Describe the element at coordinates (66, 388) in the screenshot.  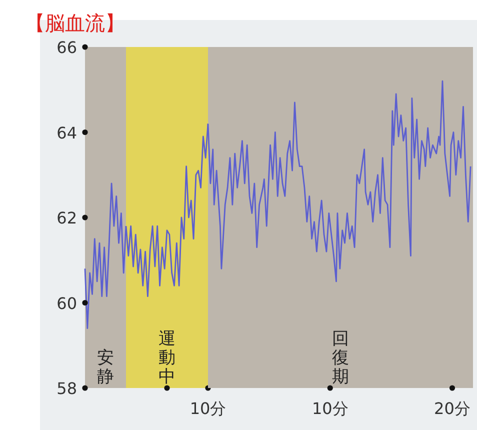
I see `y-tick-label: 58` at that location.